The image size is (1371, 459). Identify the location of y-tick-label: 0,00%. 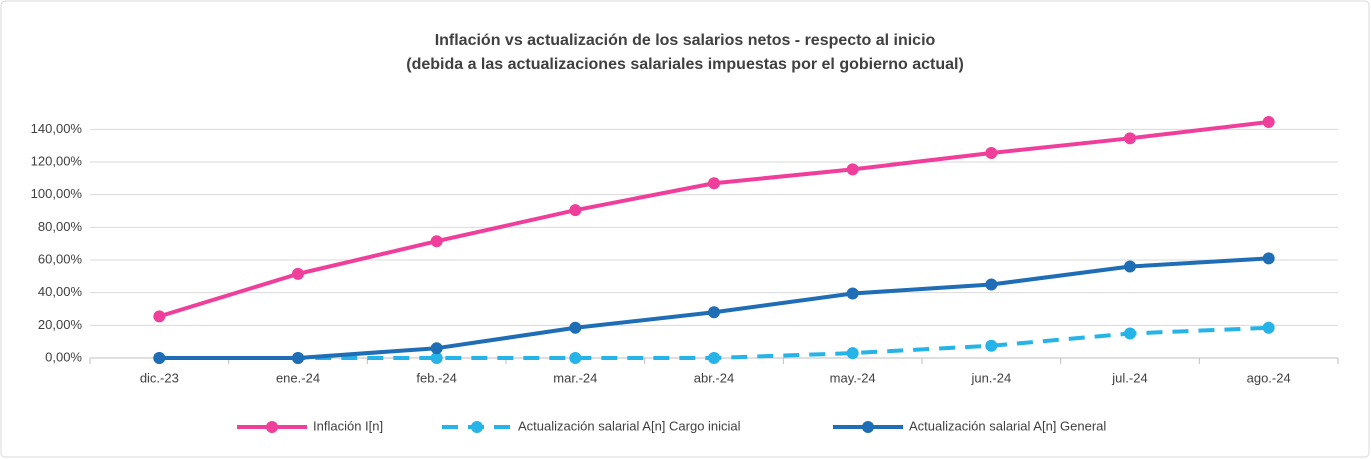
(63, 356).